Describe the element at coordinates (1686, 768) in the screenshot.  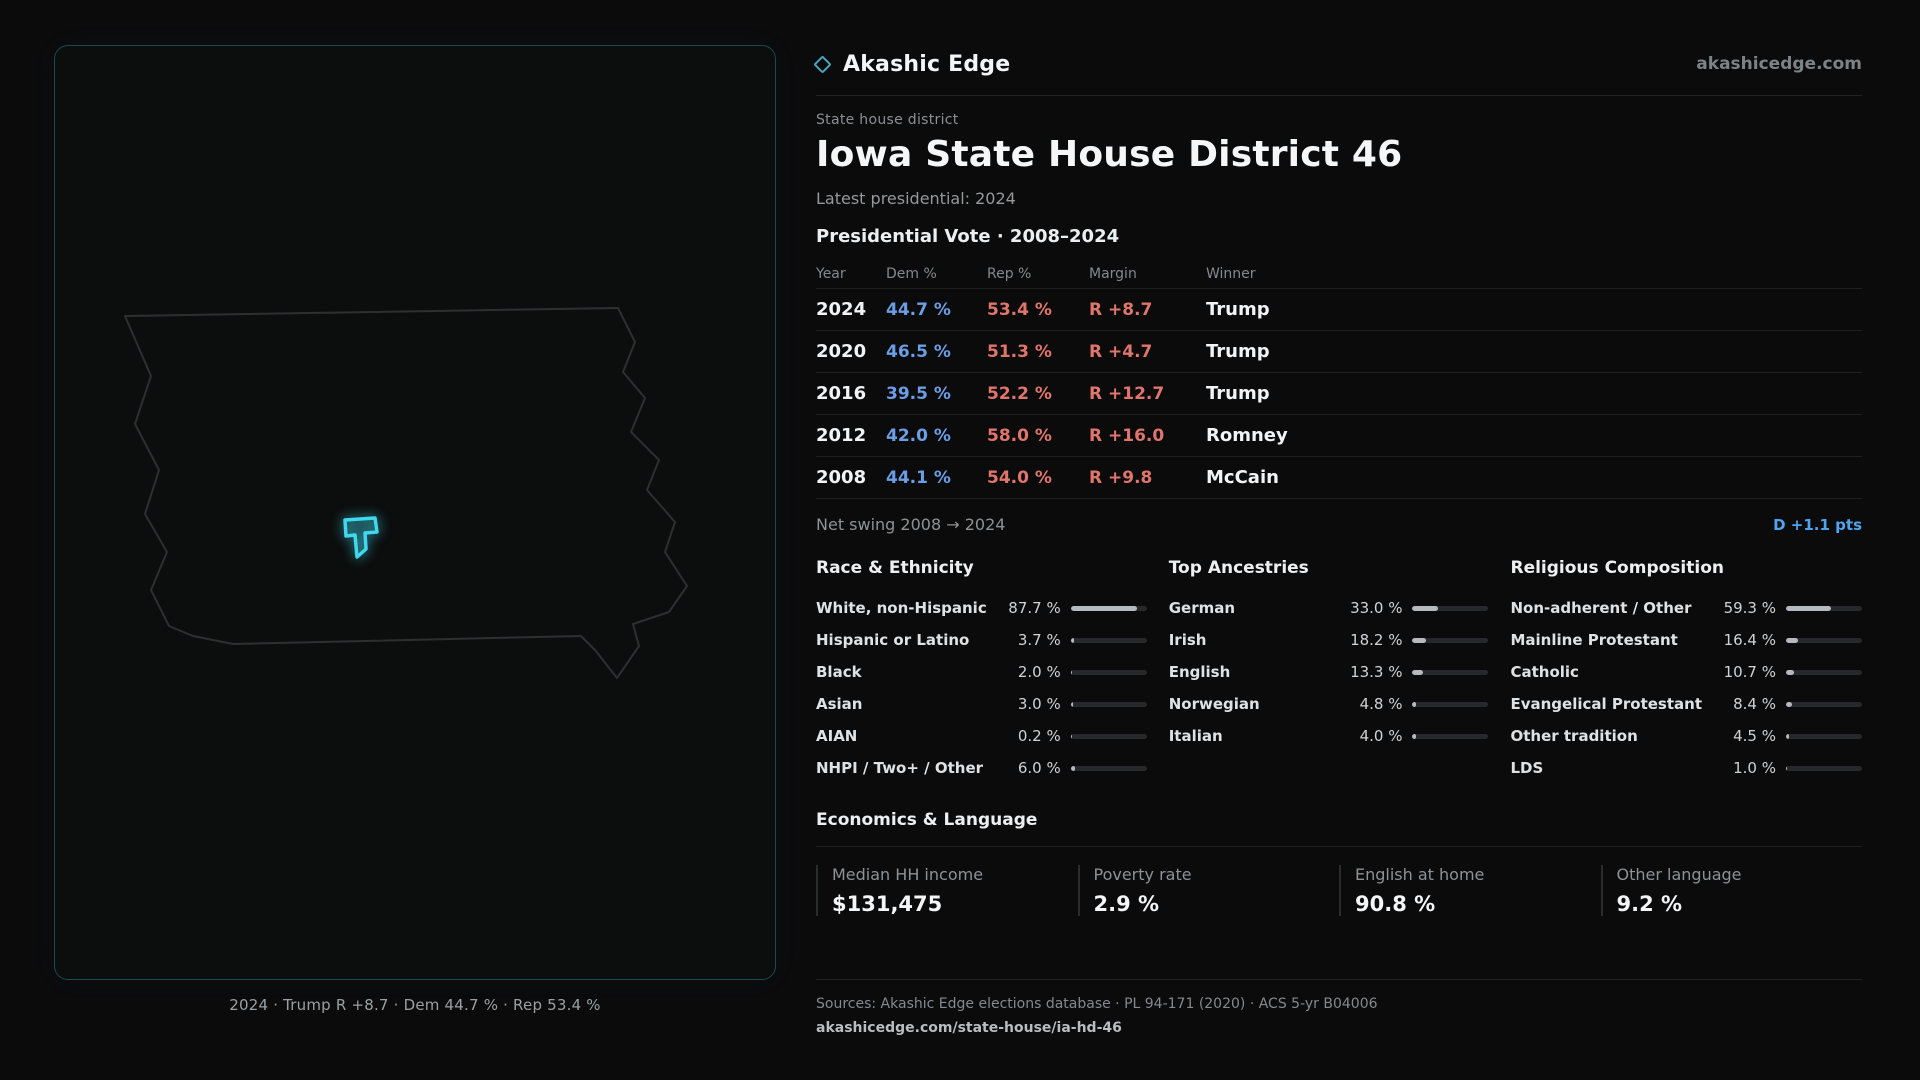
I see `demo-row: LDS 1.0 %` at that location.